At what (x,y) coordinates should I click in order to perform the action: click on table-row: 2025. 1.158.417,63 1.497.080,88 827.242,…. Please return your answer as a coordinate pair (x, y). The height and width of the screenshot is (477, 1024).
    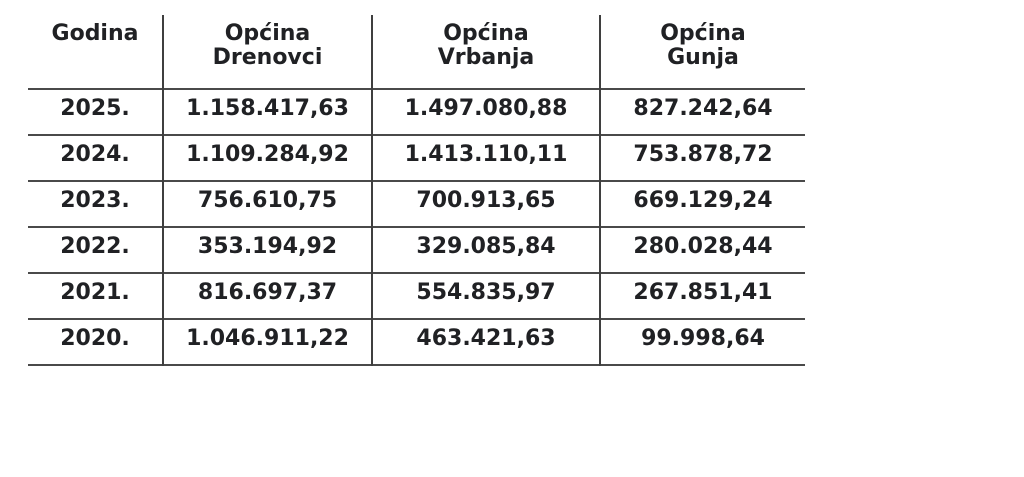
    Looking at the image, I should click on (416, 111).